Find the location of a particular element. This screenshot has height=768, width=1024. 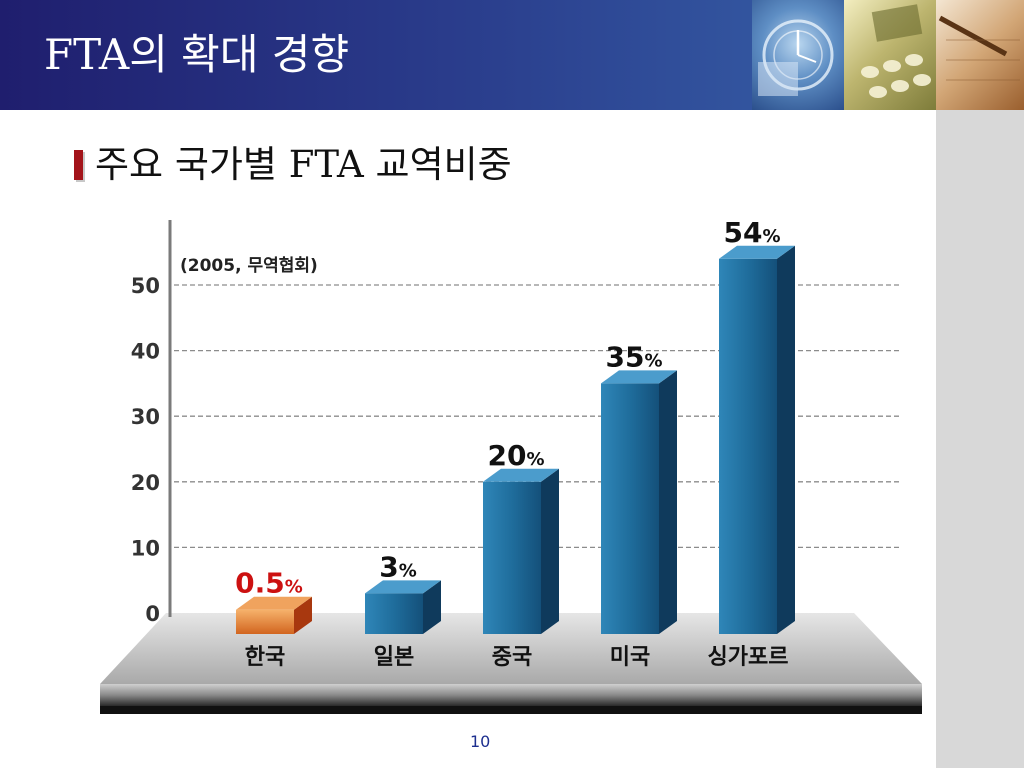

pen-document-photo-icon is located at coordinates (980, 55).